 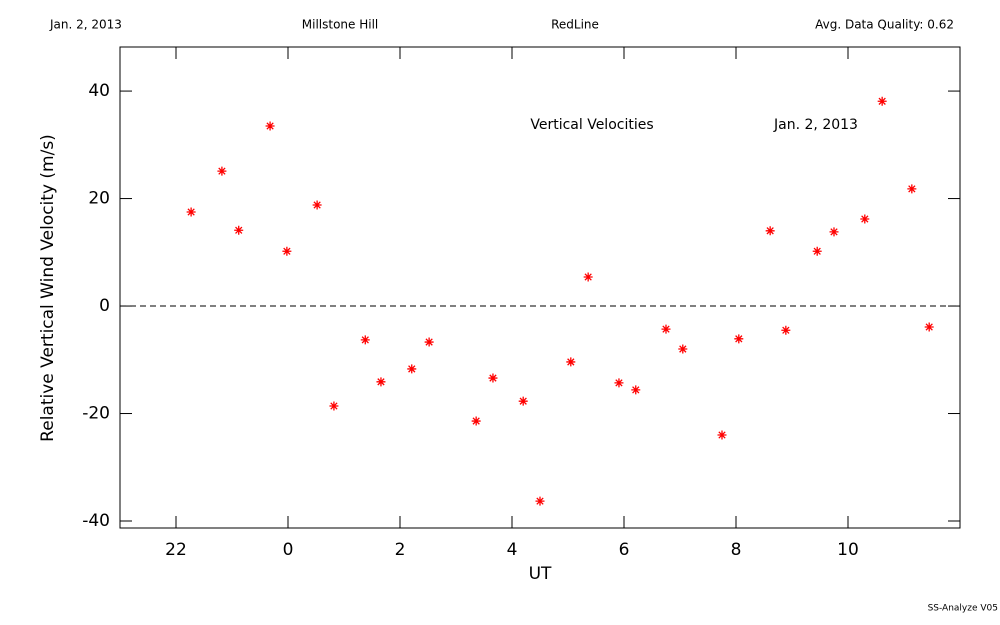 What do you see at coordinates (963, 609) in the screenshot?
I see `footer: SS-Analyze V05` at bounding box center [963, 609].